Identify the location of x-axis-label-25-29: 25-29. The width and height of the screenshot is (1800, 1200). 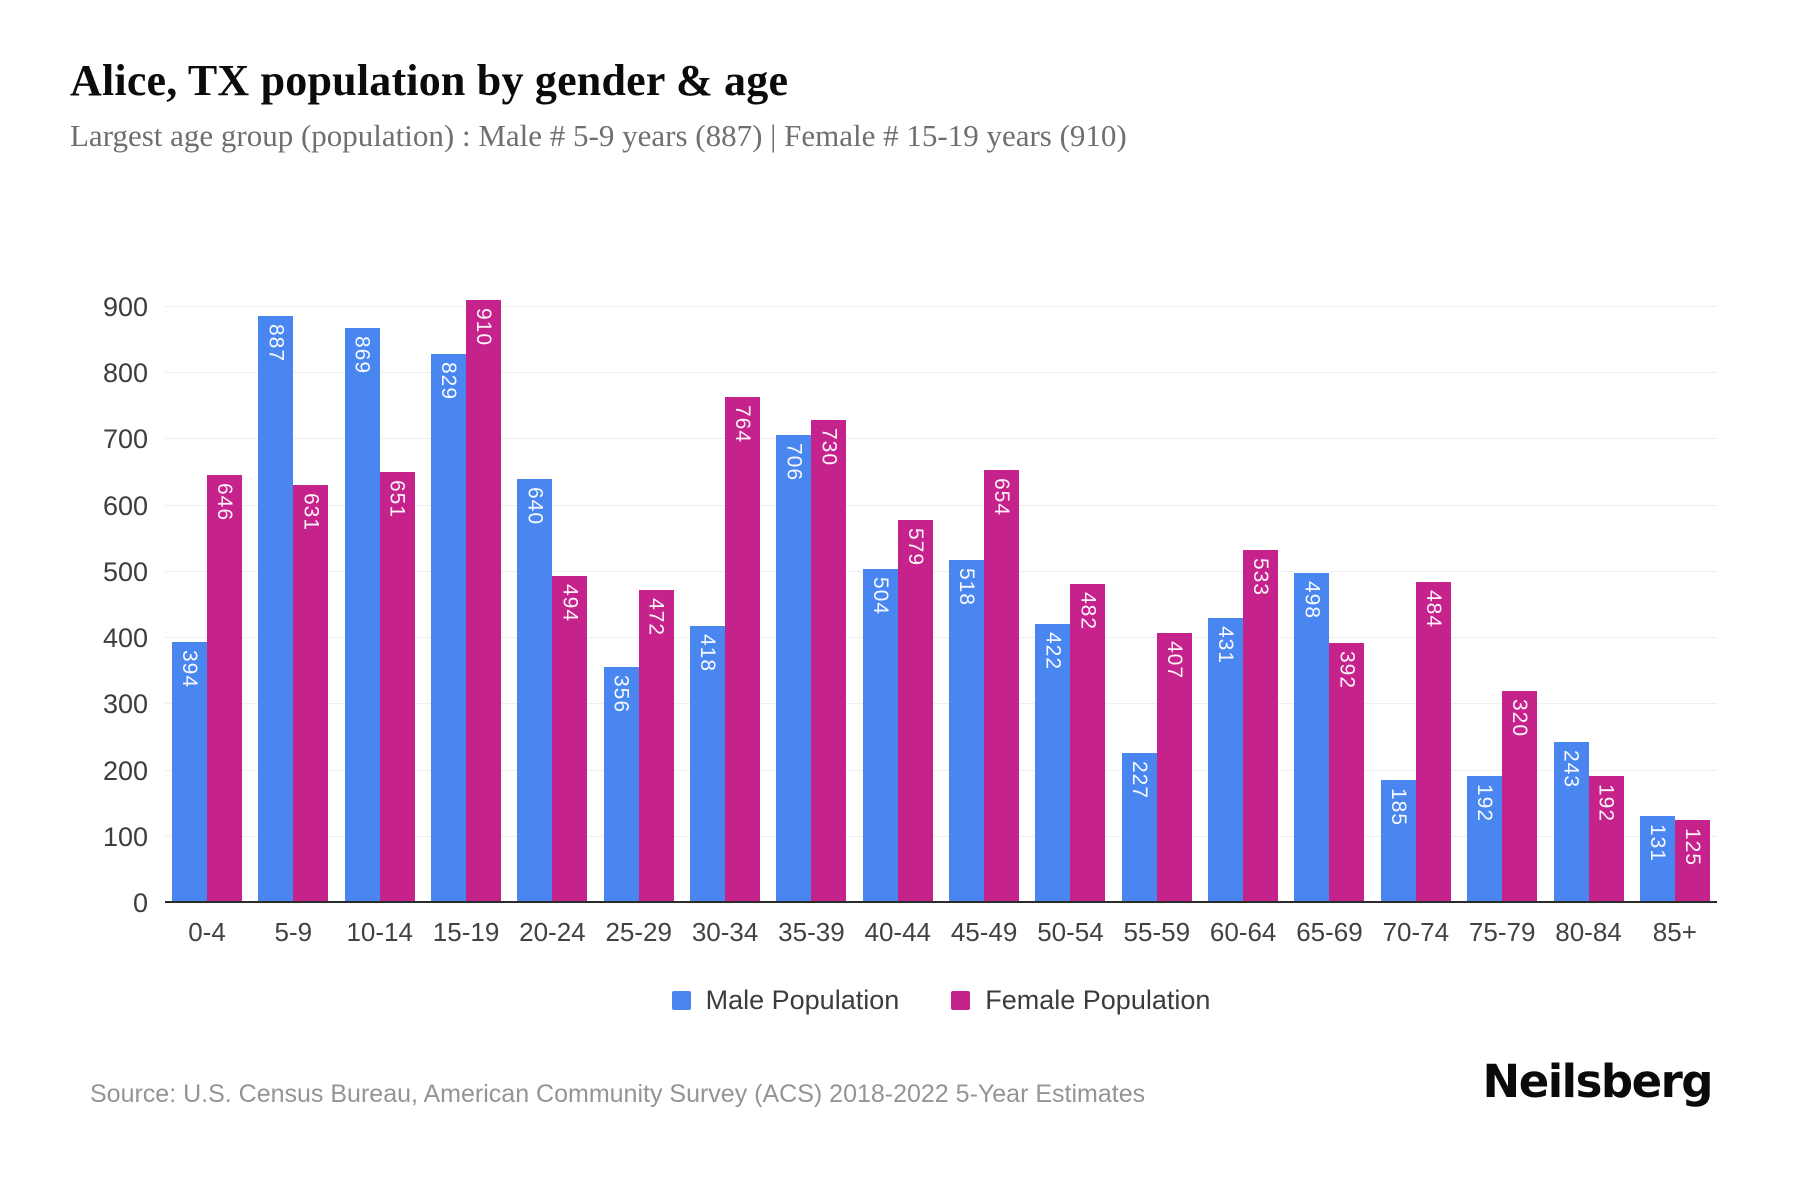
(638, 932).